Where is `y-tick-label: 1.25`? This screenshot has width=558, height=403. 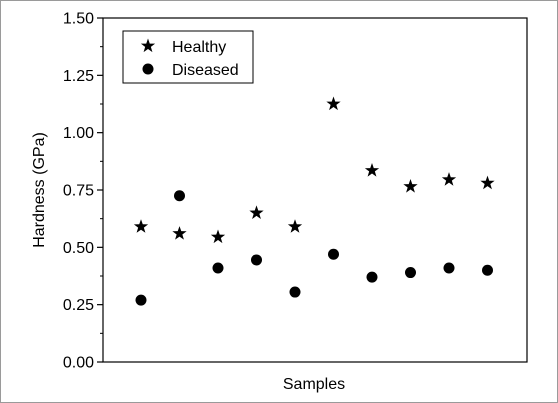 y-tick-label: 1.25 is located at coordinates (78, 76).